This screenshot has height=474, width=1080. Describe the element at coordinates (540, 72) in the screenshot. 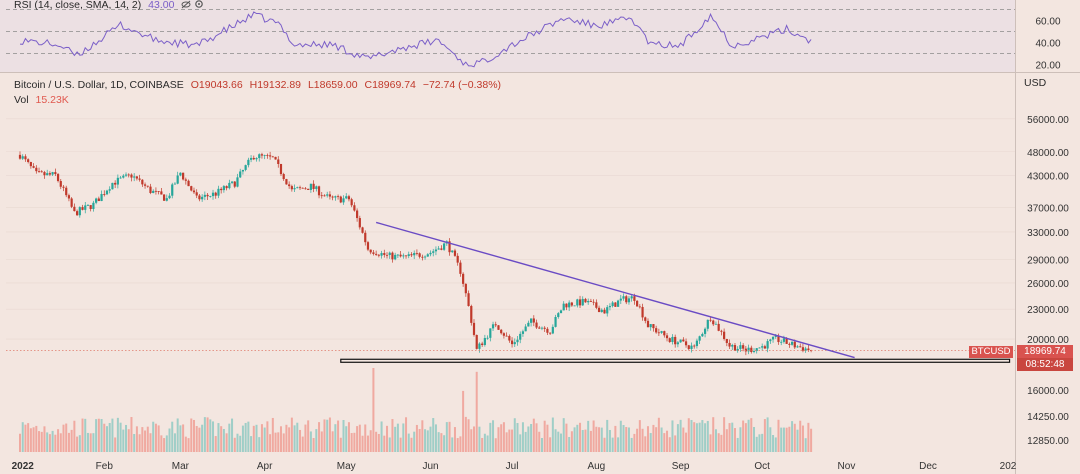

I see `pane-divider` at that location.